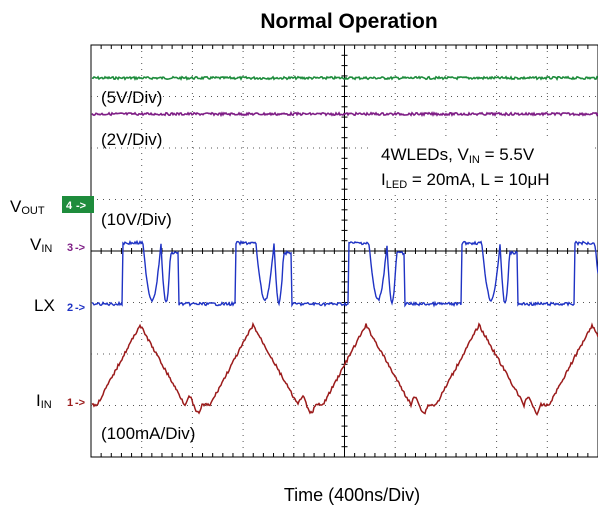 The image size is (598, 509). I want to click on iin-marker: 1 ->, so click(76, 403).